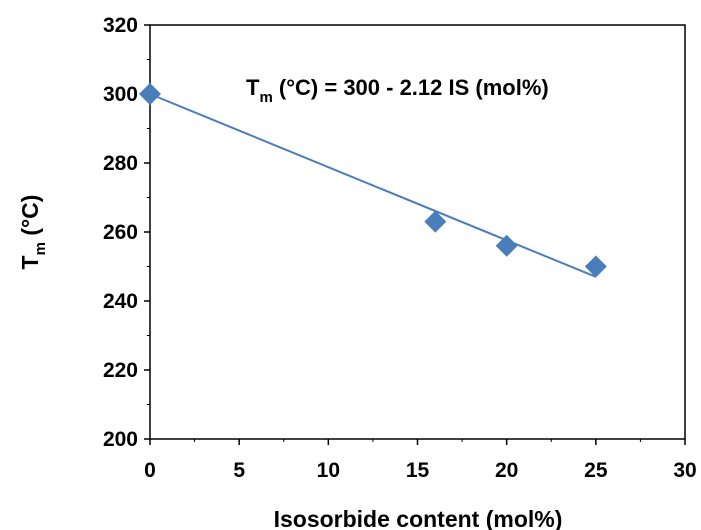 The width and height of the screenshot is (701, 530). What do you see at coordinates (239, 470) in the screenshot?
I see `x-tick-label: 5` at bounding box center [239, 470].